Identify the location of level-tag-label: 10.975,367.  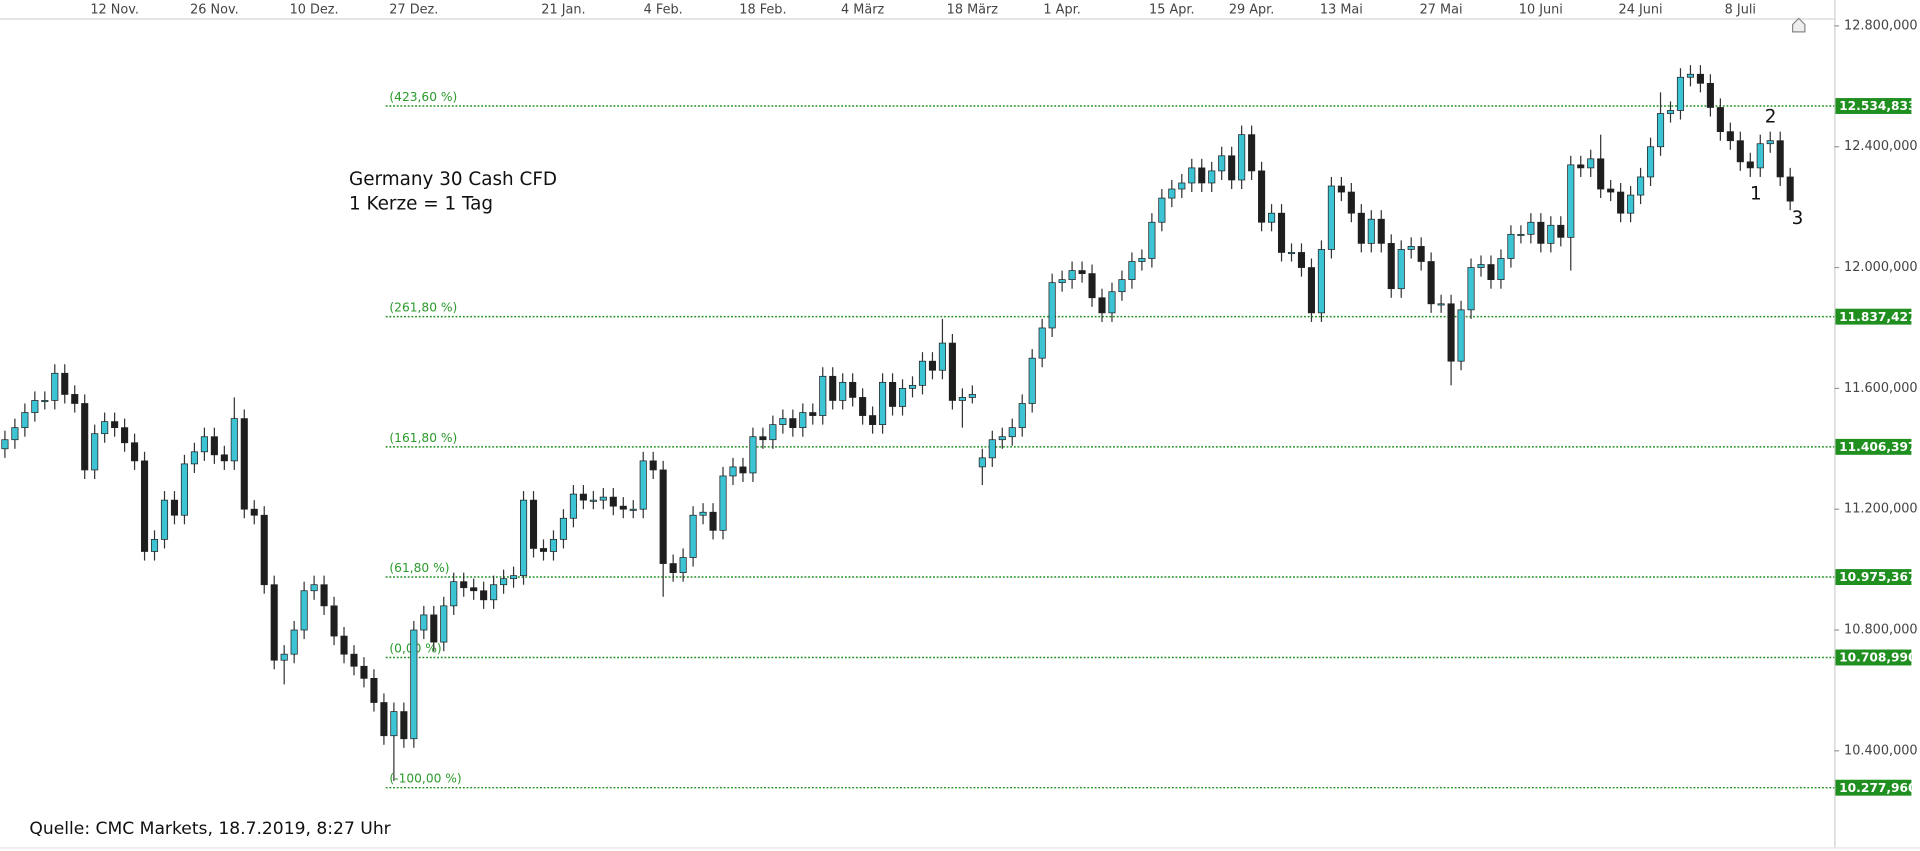
(1877, 577).